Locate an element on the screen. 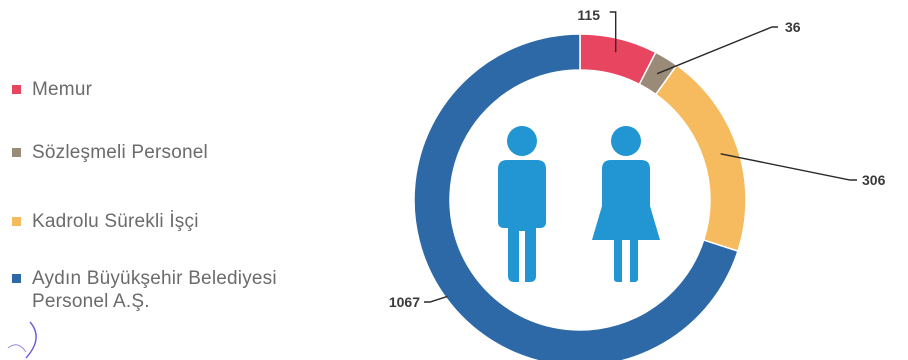 This screenshot has height=360, width=908. legend-swatch-aydin is located at coordinates (16, 278).